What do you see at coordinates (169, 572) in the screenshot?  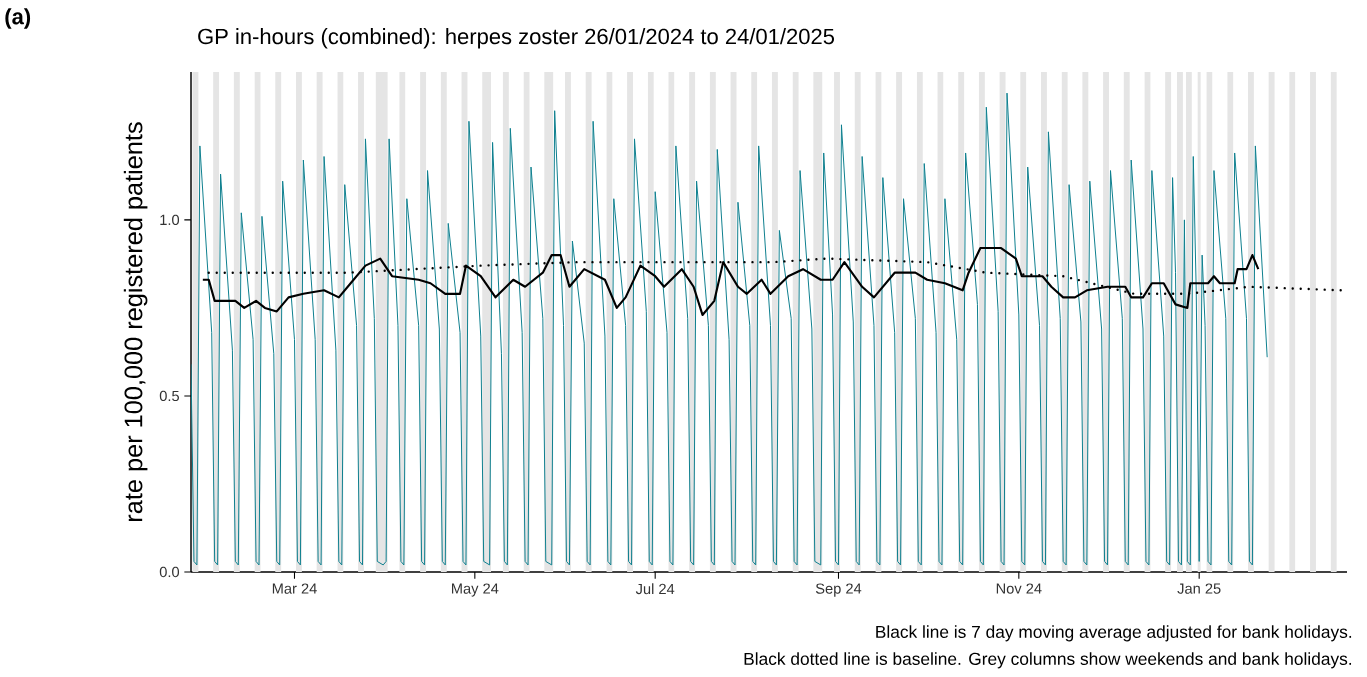 I see `y-tick-label: 0.0` at bounding box center [169, 572].